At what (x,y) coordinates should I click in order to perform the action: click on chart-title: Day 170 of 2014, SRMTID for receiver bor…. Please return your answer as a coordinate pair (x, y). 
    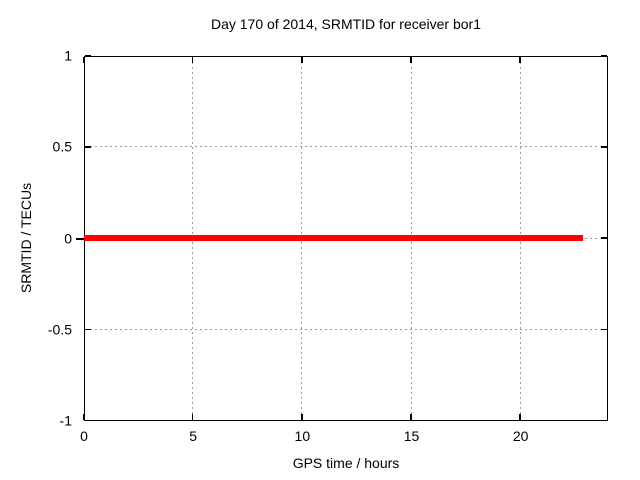
    Looking at the image, I should click on (345, 24).